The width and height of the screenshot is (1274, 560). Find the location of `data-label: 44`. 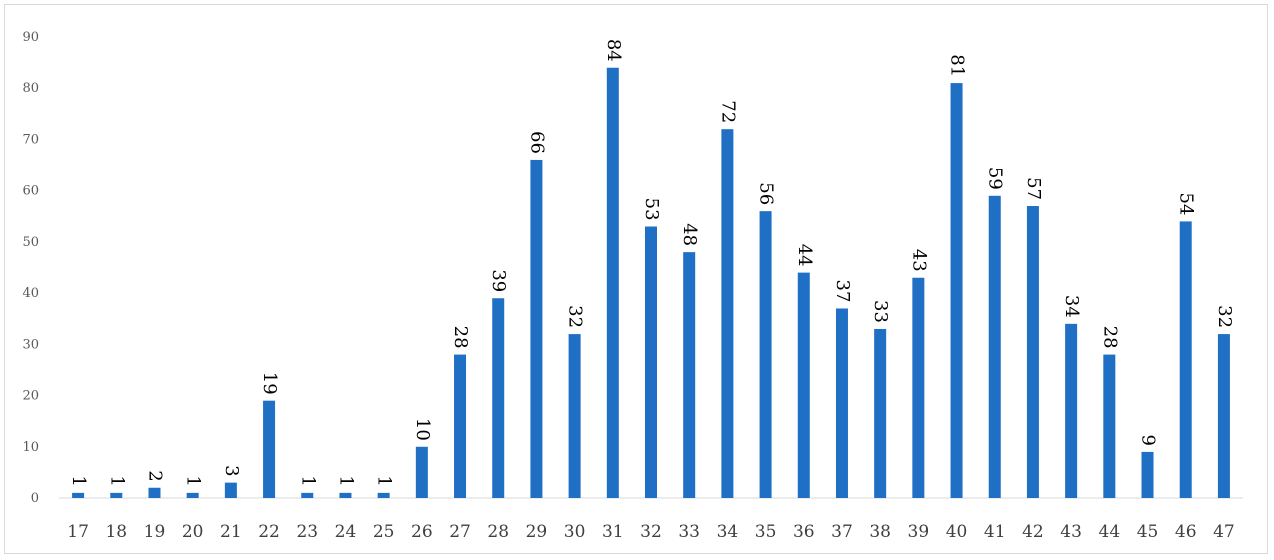

data-label: 44 is located at coordinates (804, 255).